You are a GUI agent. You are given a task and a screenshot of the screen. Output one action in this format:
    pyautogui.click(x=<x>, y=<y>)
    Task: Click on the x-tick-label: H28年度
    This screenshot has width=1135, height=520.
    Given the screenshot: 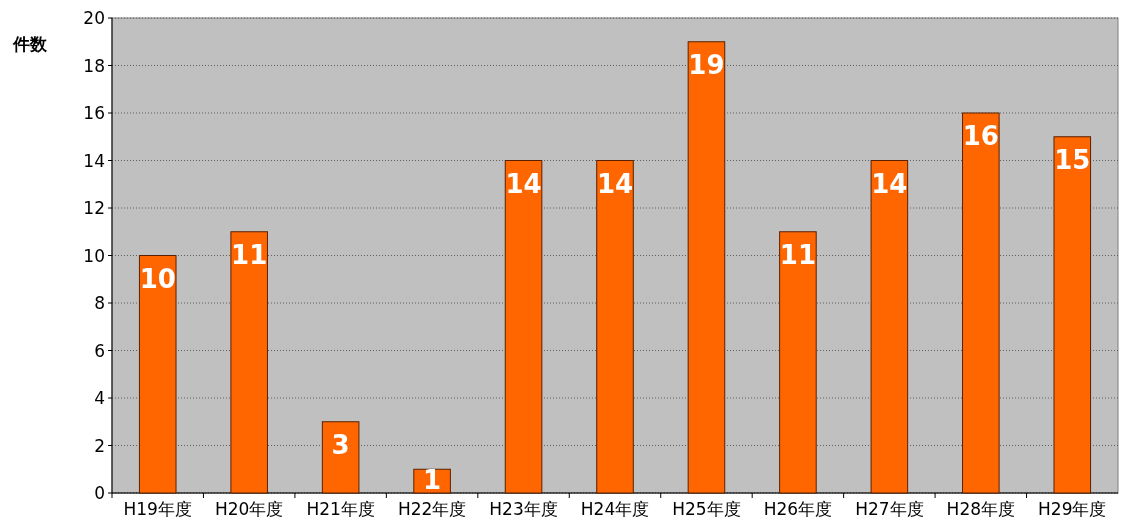 What is the action you would take?
    pyautogui.click(x=981, y=509)
    